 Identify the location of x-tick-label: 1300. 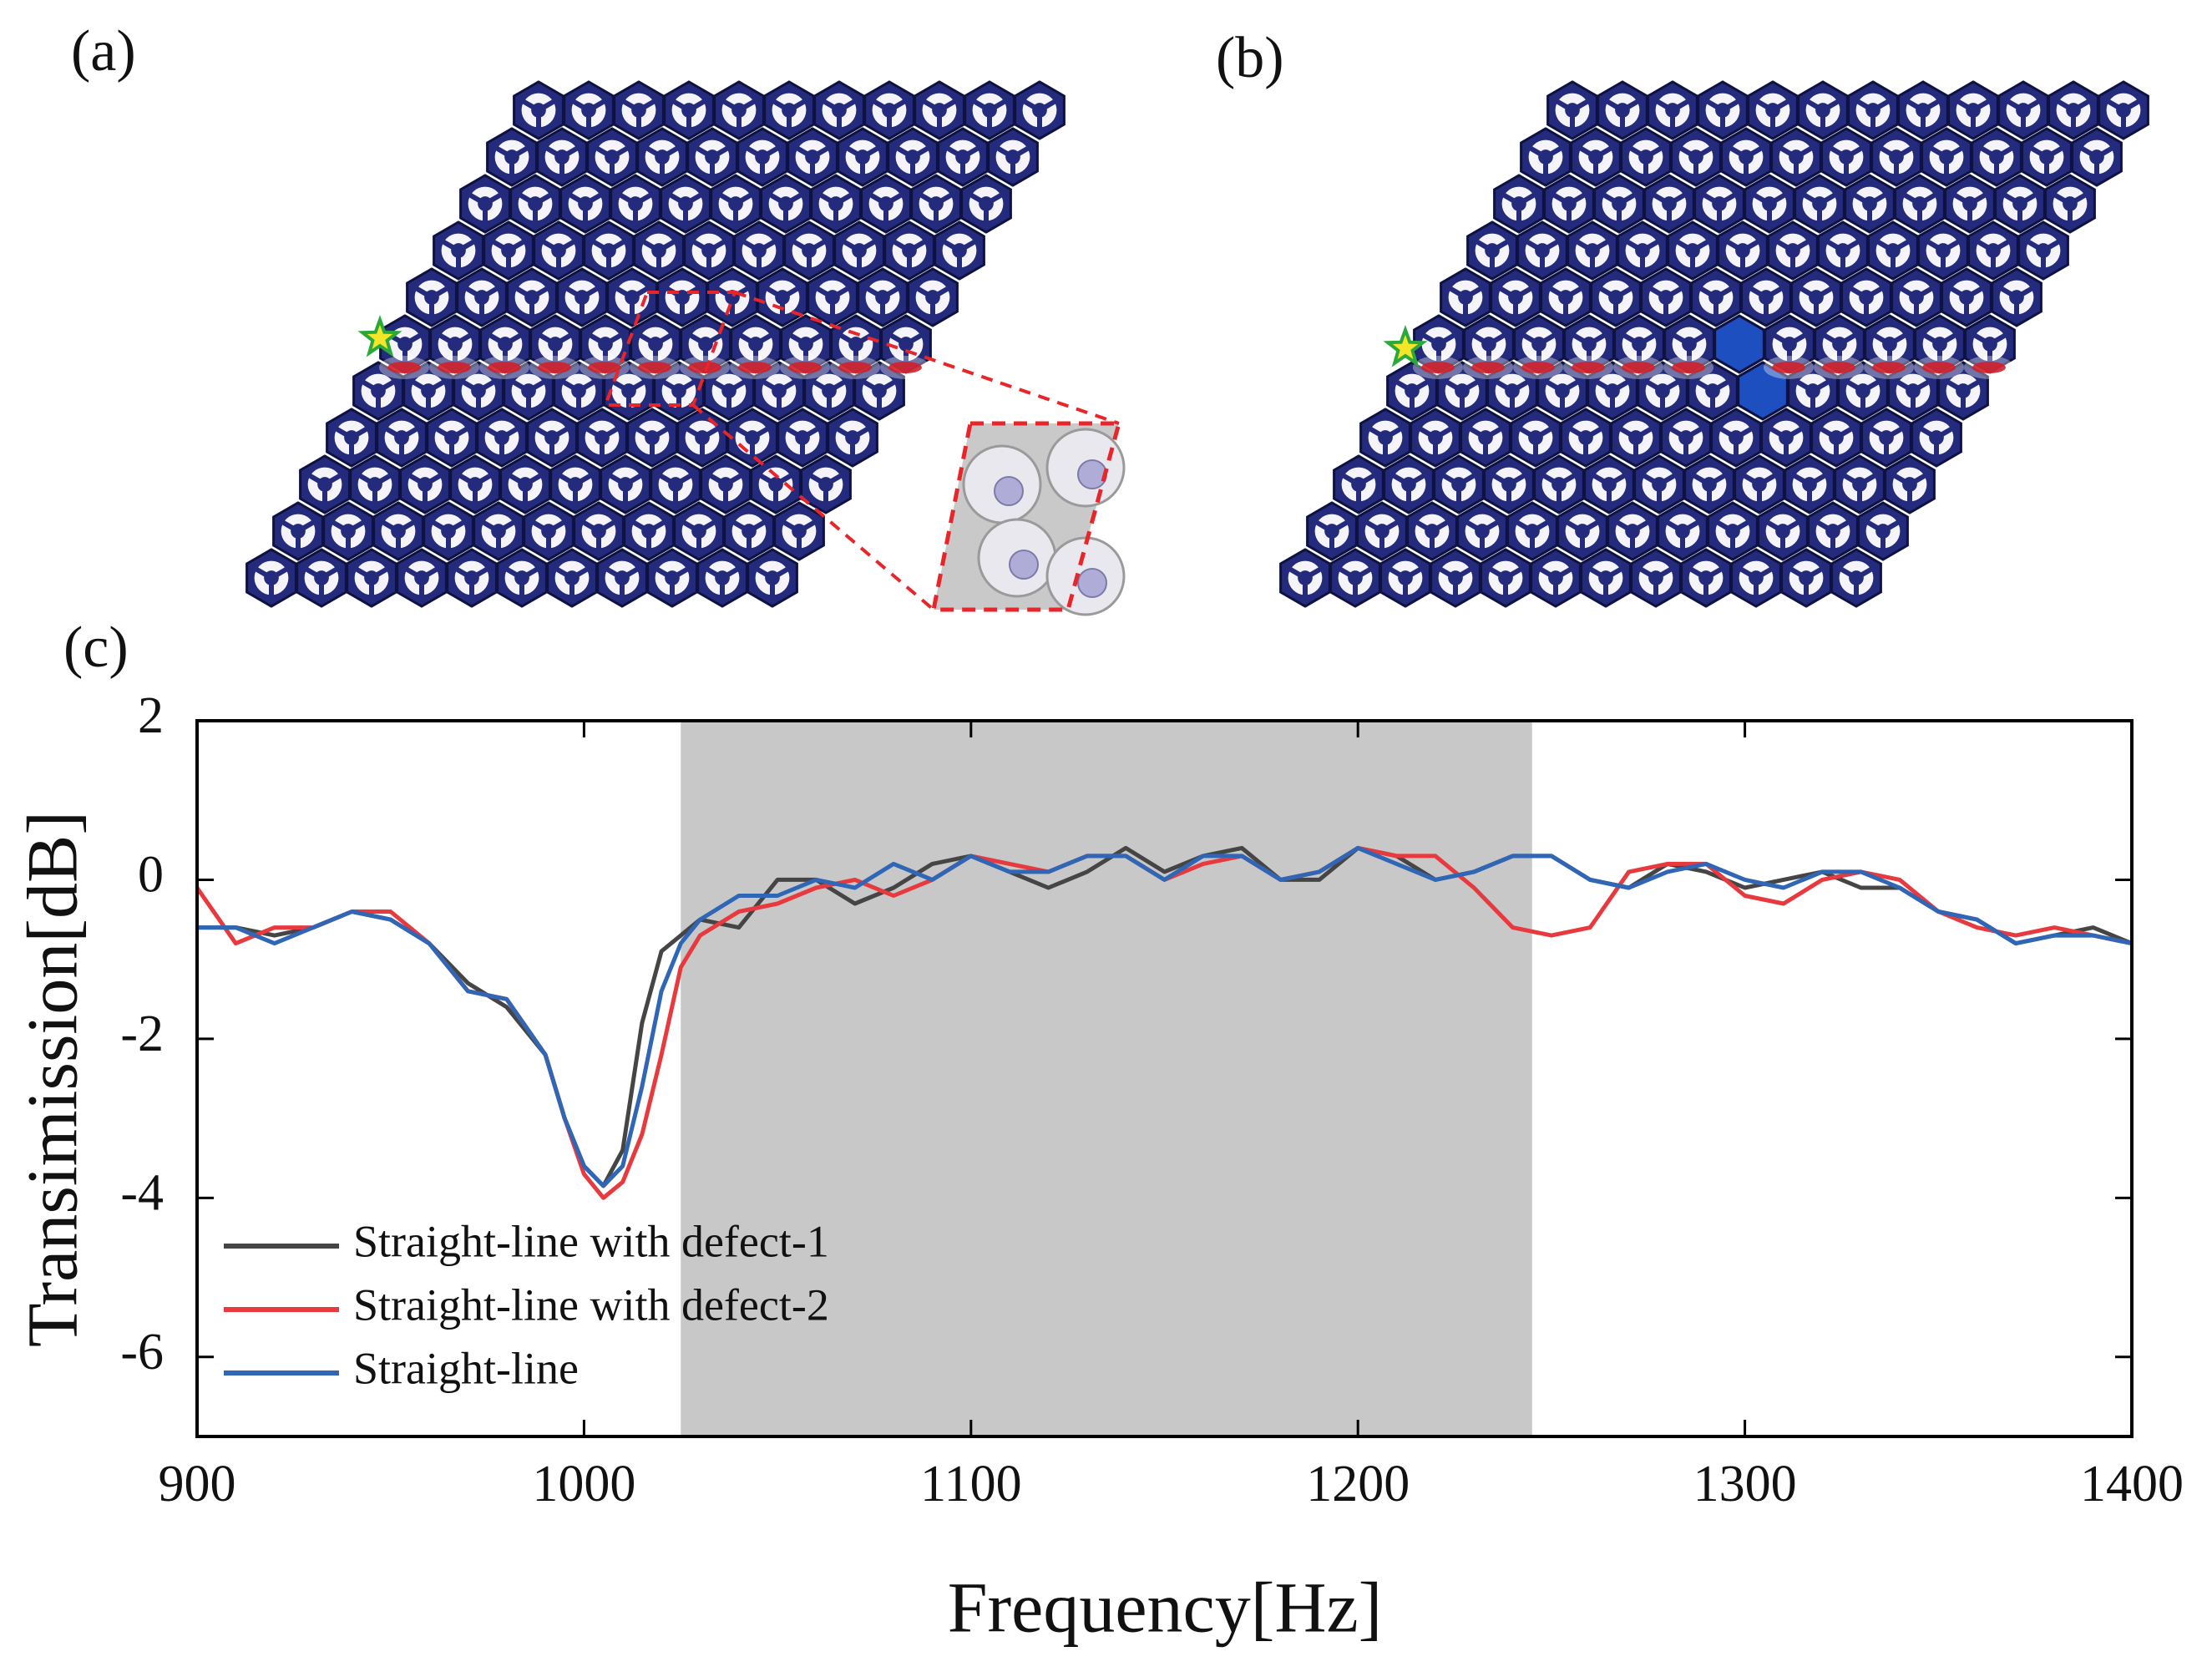
(1745, 1484).